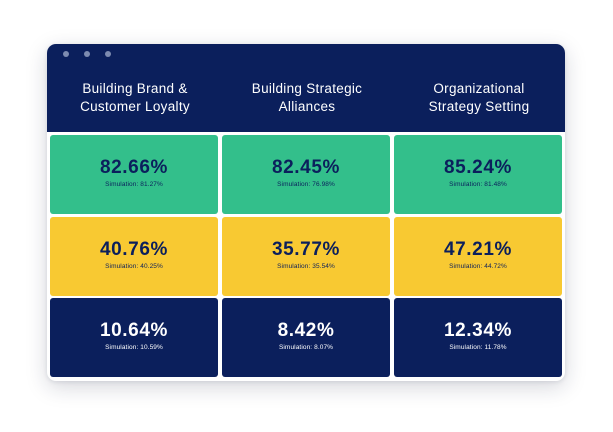 The width and height of the screenshot is (613, 432). I want to click on score-value: 8.42%, so click(306, 330).